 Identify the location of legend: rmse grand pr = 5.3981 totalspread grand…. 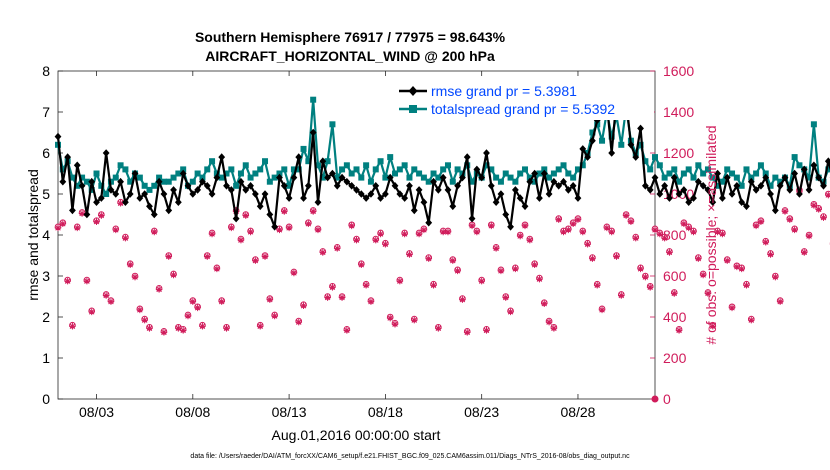
(525, 100).